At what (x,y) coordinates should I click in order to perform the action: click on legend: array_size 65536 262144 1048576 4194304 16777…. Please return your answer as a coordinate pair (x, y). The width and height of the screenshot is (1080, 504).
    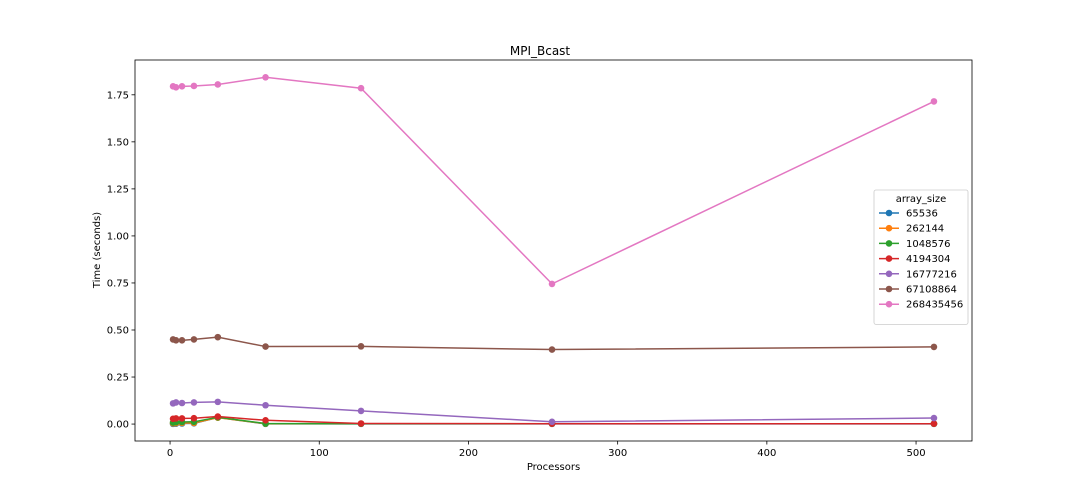
    Looking at the image, I should click on (921, 257).